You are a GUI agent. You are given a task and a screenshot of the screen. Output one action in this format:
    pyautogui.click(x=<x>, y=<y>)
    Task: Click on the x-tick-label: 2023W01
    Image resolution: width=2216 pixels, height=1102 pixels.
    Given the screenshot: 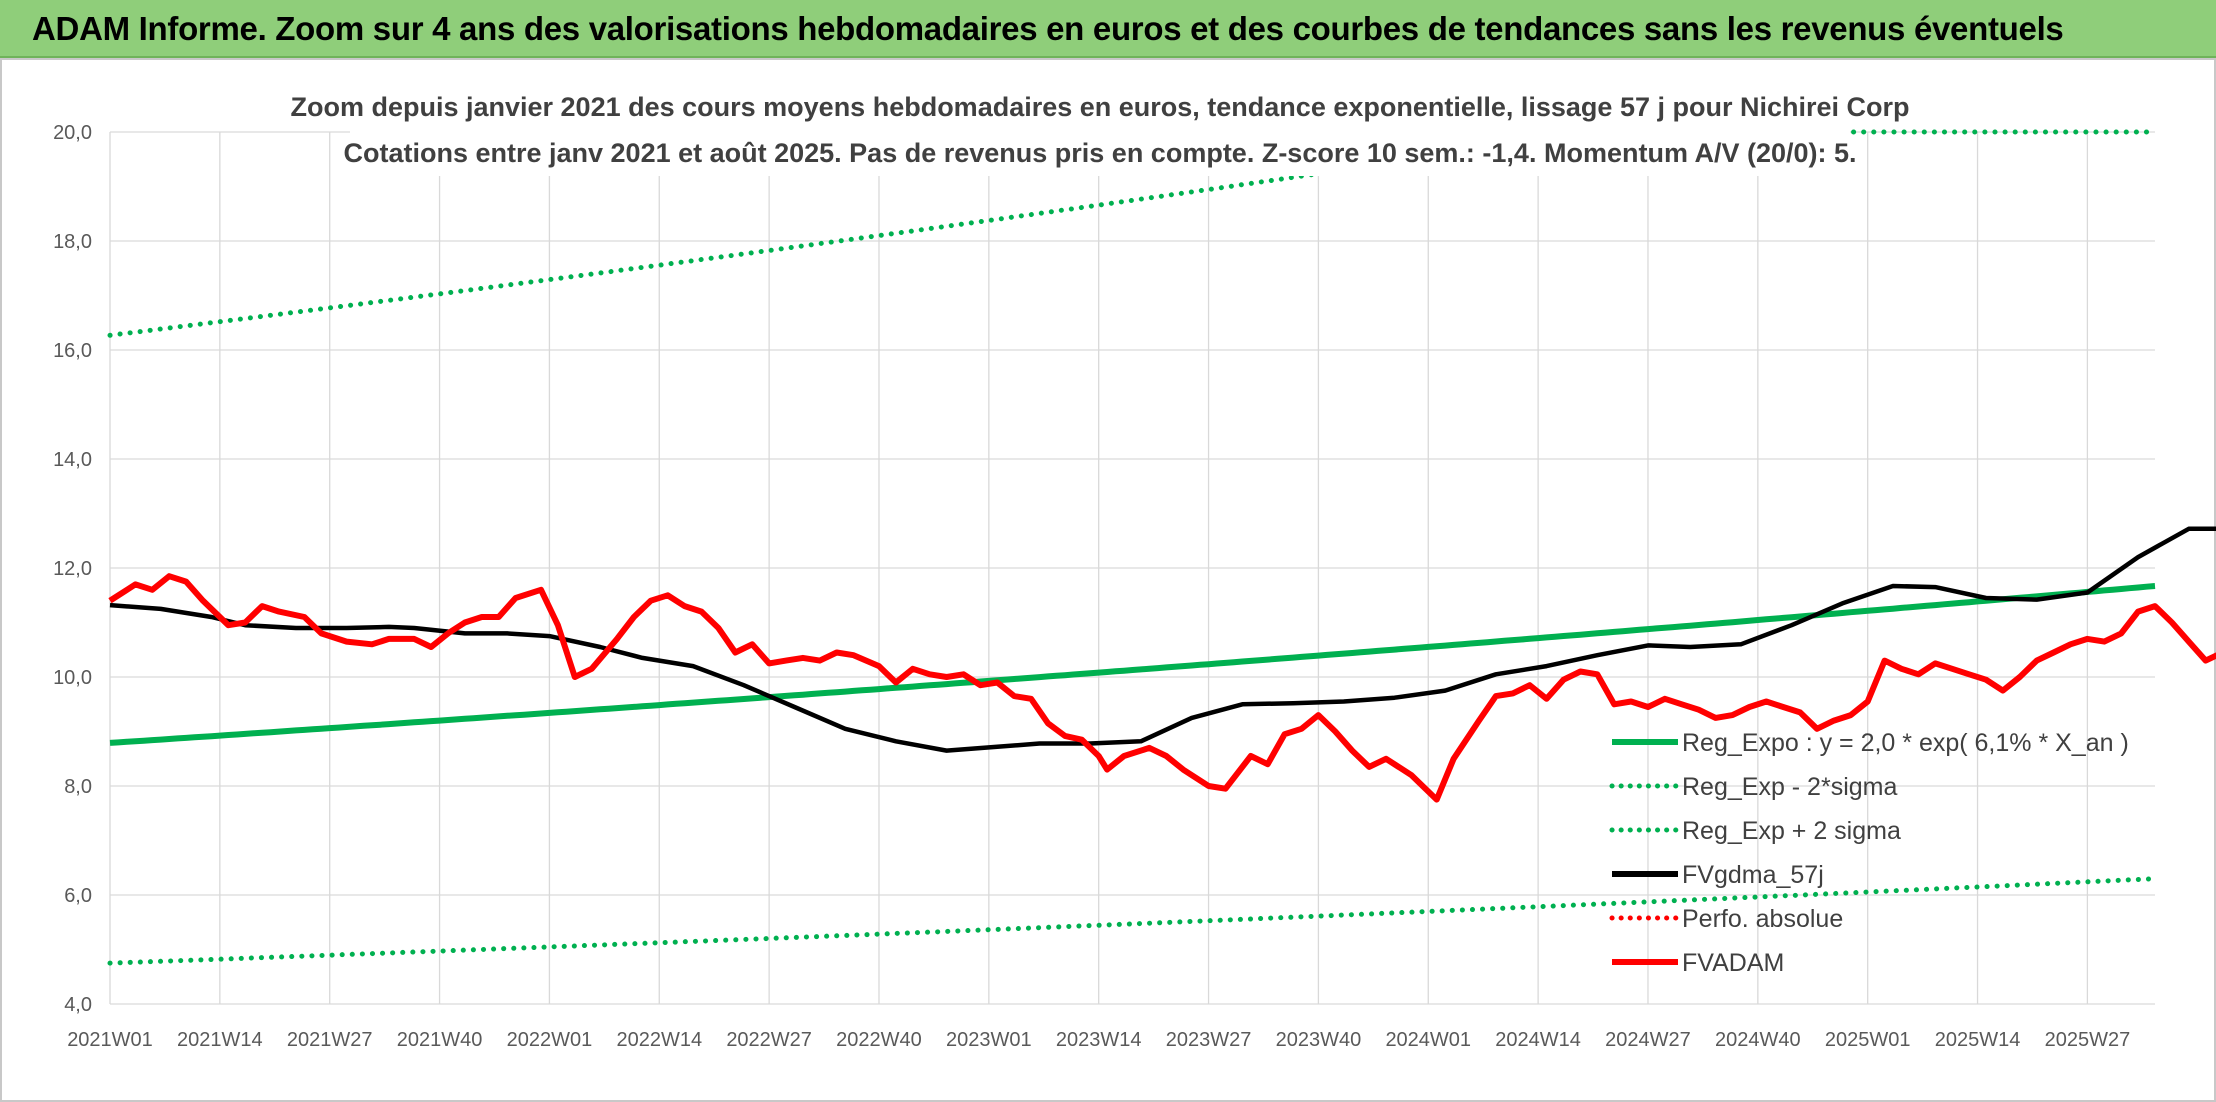 What is the action you would take?
    pyautogui.click(x=989, y=1040)
    